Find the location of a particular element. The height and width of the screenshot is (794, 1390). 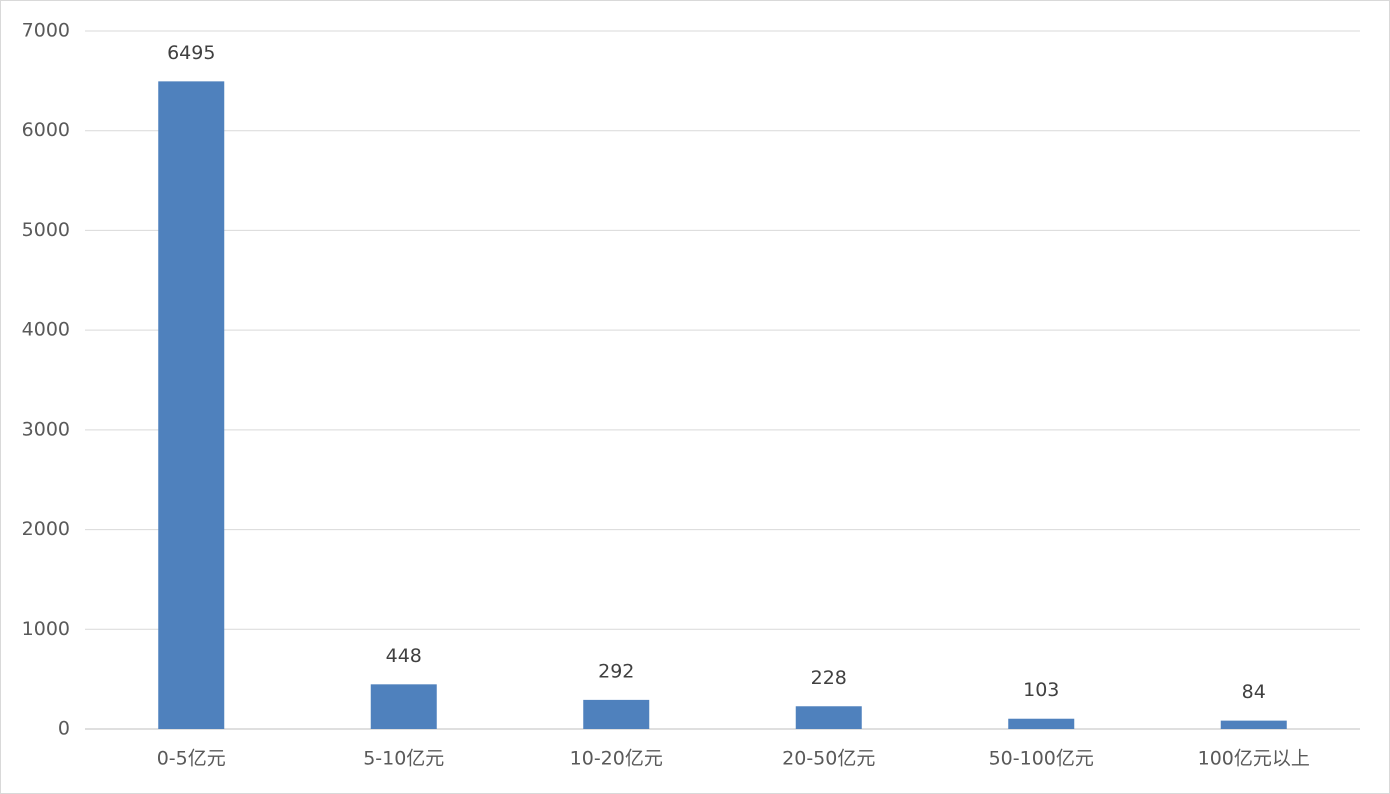

x-tick-label: 20-50亿元 is located at coordinates (828, 759).